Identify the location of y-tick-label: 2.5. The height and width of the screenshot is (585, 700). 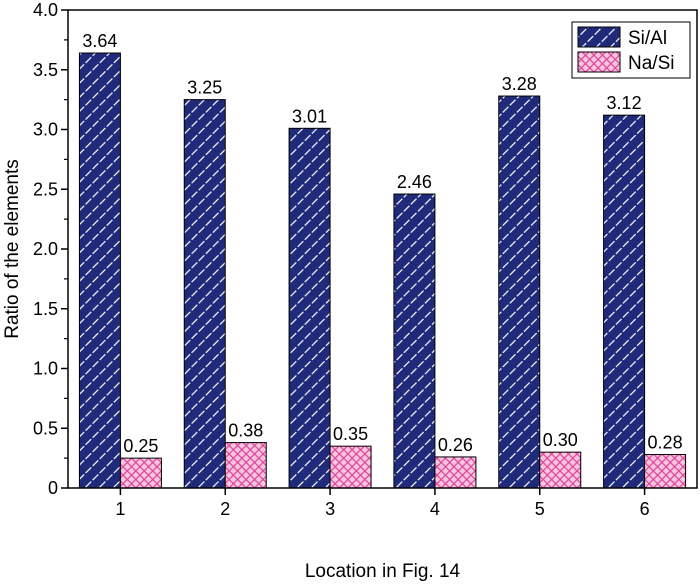
(45, 189).